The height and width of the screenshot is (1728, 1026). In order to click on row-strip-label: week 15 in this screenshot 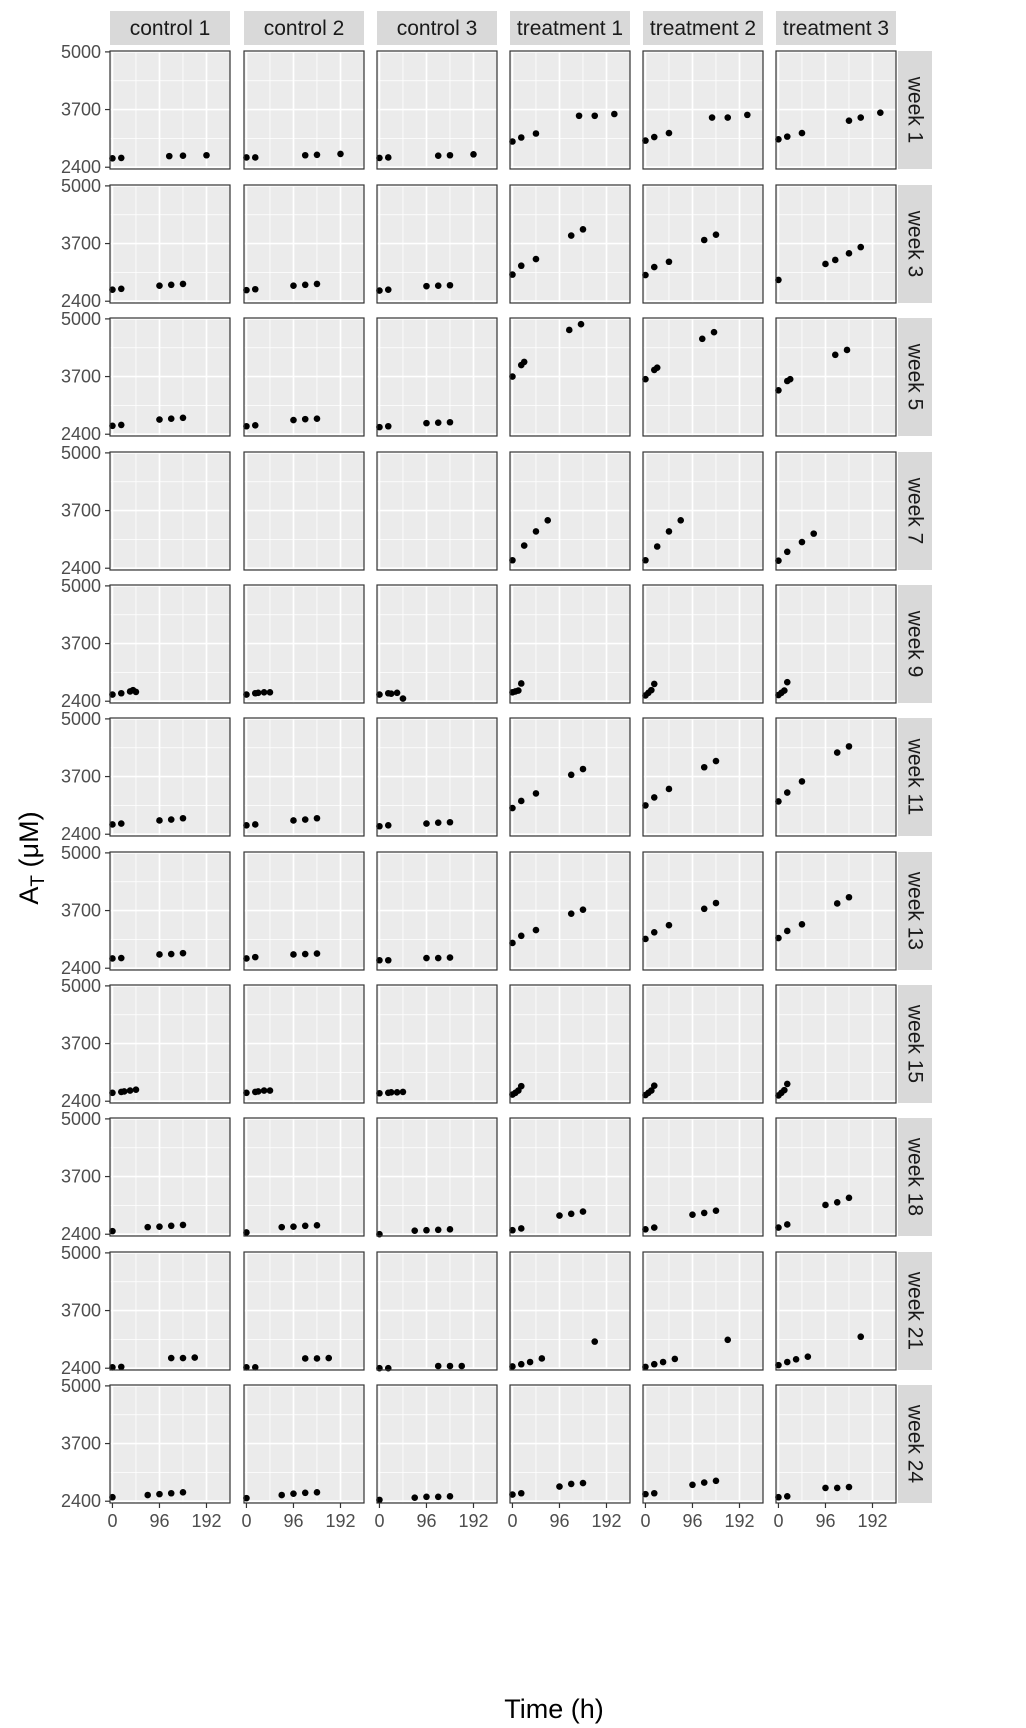, I will do `click(915, 1043)`.